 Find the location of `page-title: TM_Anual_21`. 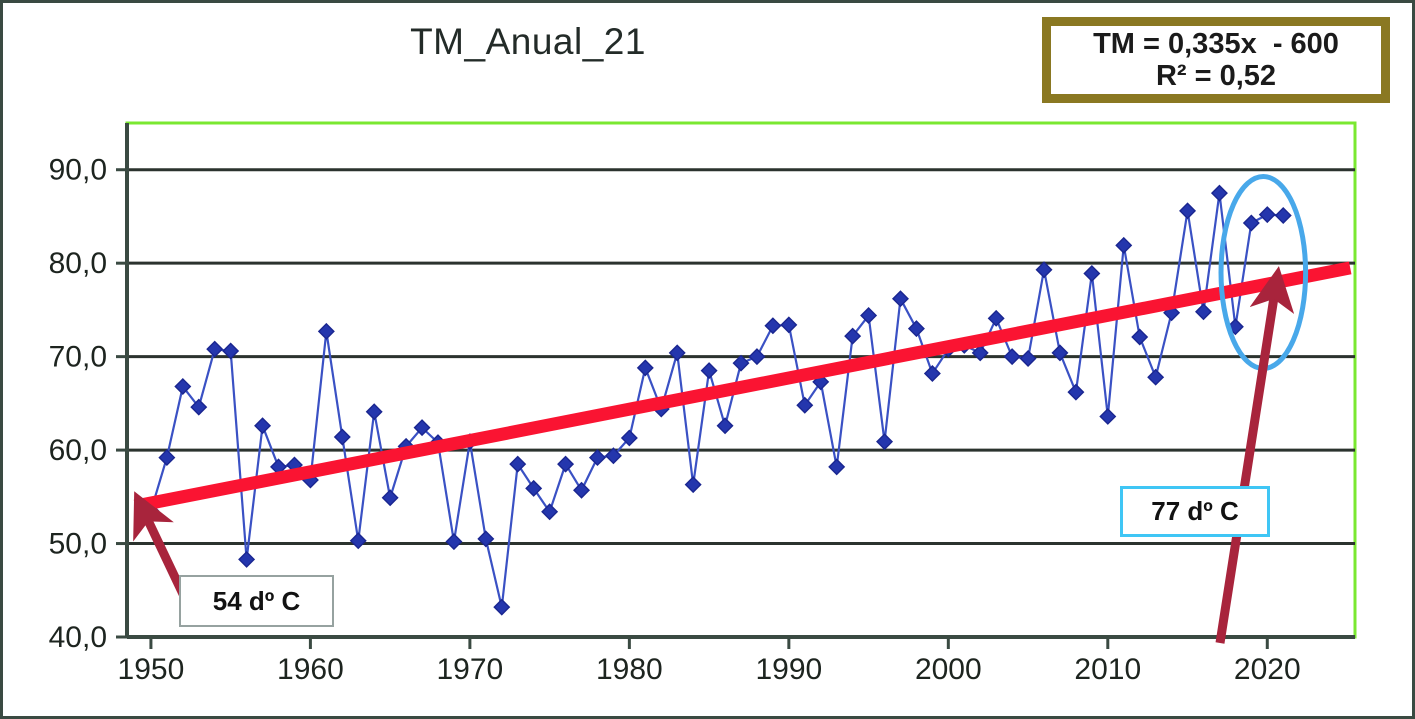

page-title: TM_Anual_21 is located at coordinates (528, 41).